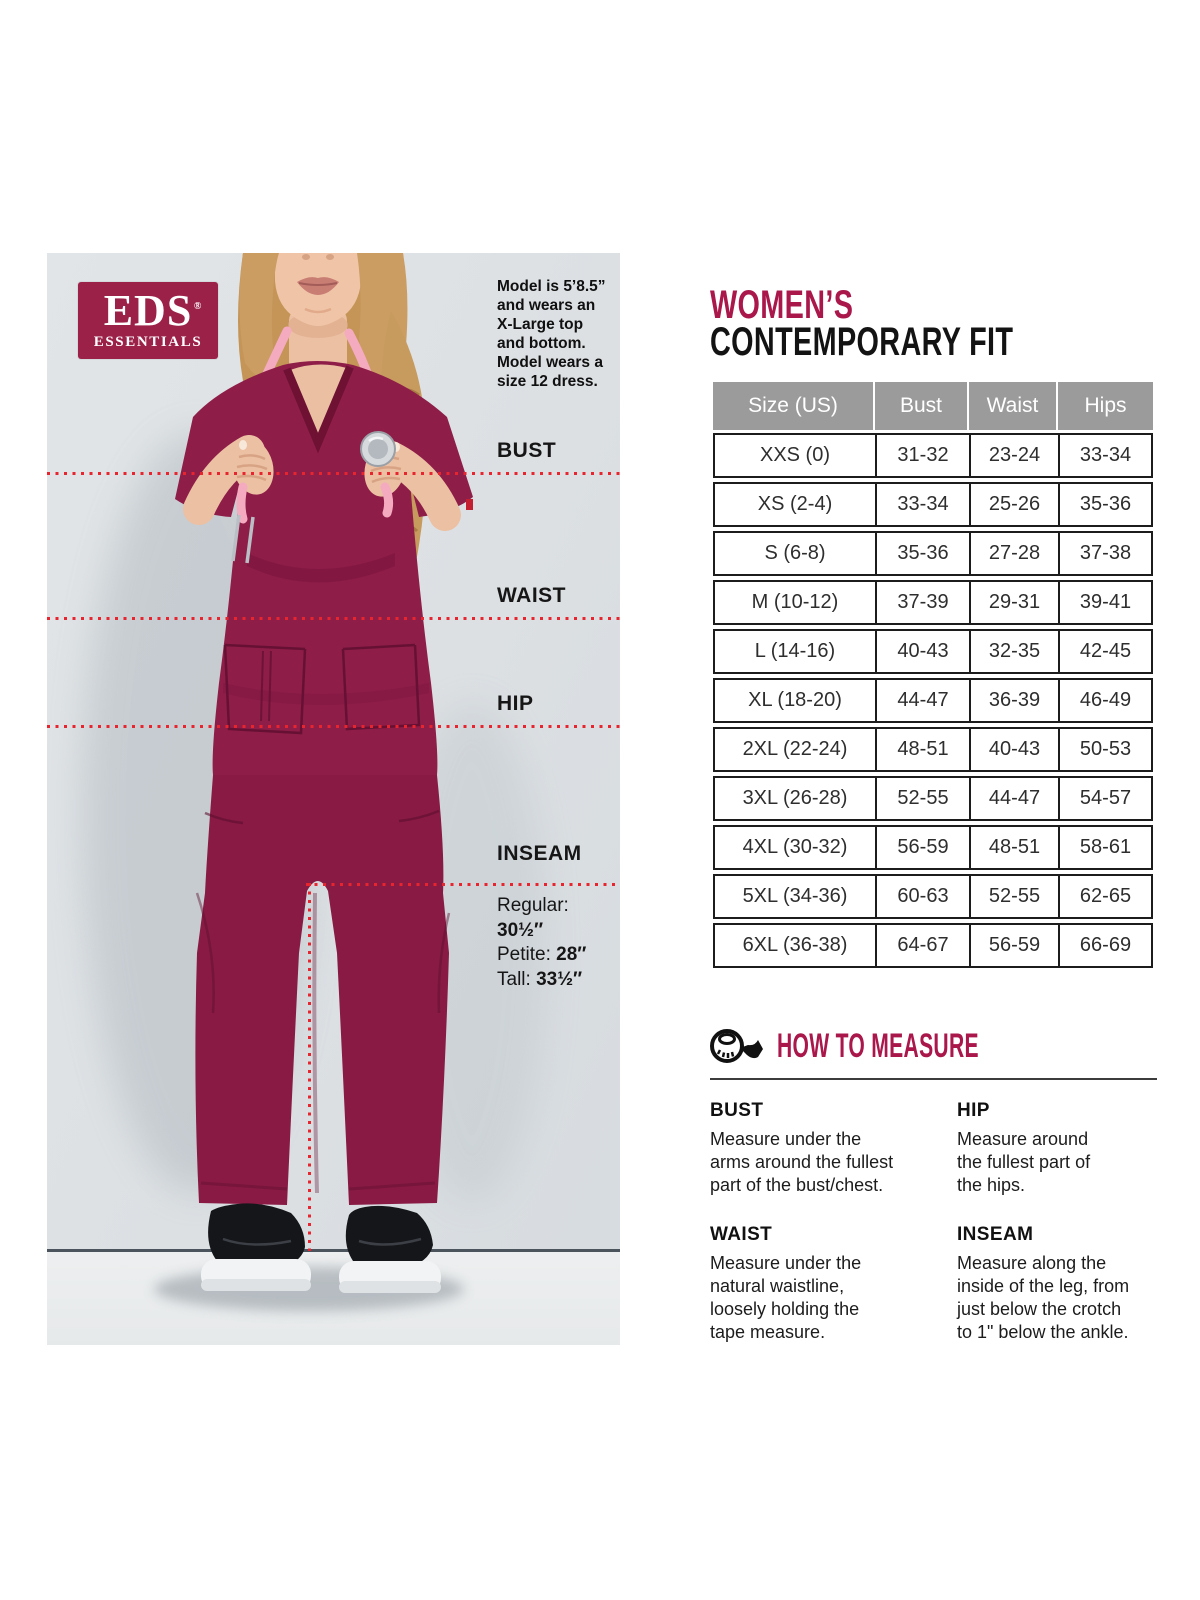 The height and width of the screenshot is (1600, 1200). What do you see at coordinates (922, 847) in the screenshot?
I see `cell-bust: 56-59` at bounding box center [922, 847].